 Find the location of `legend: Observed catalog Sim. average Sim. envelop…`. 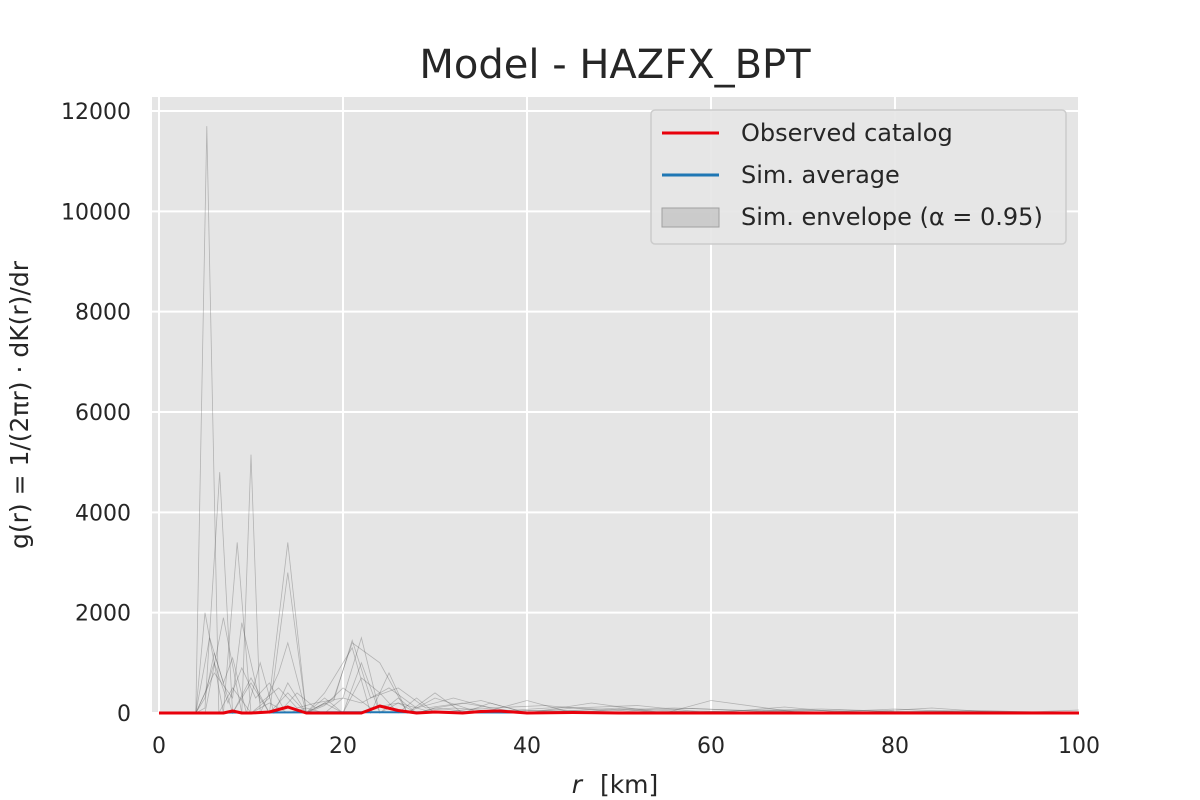

legend: Observed catalog Sim. average Sim. envelop… is located at coordinates (858, 177).